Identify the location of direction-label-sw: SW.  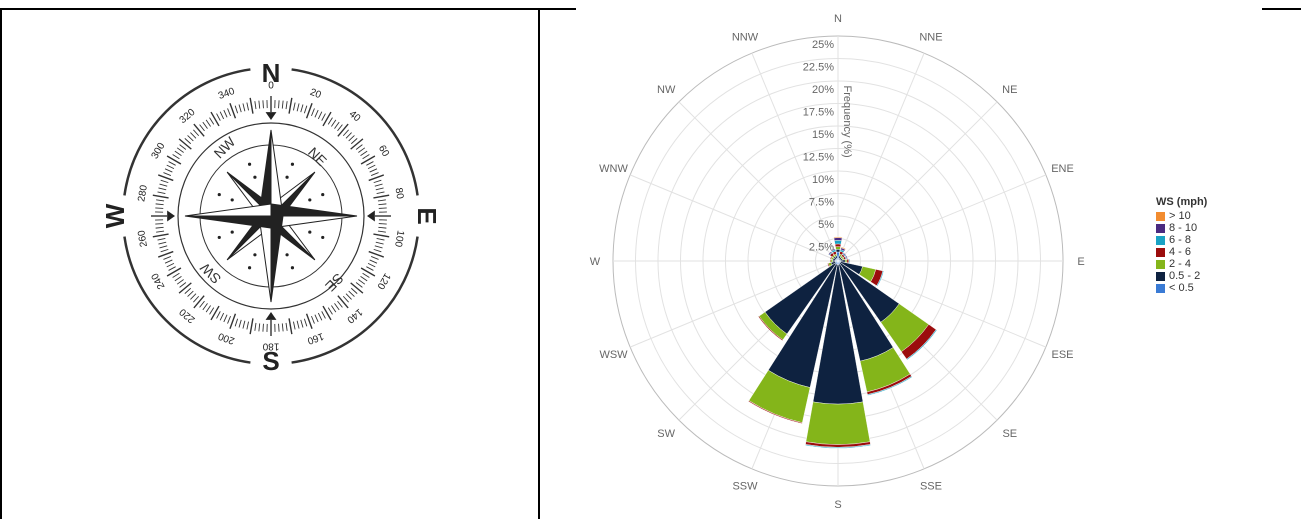
(666, 434).